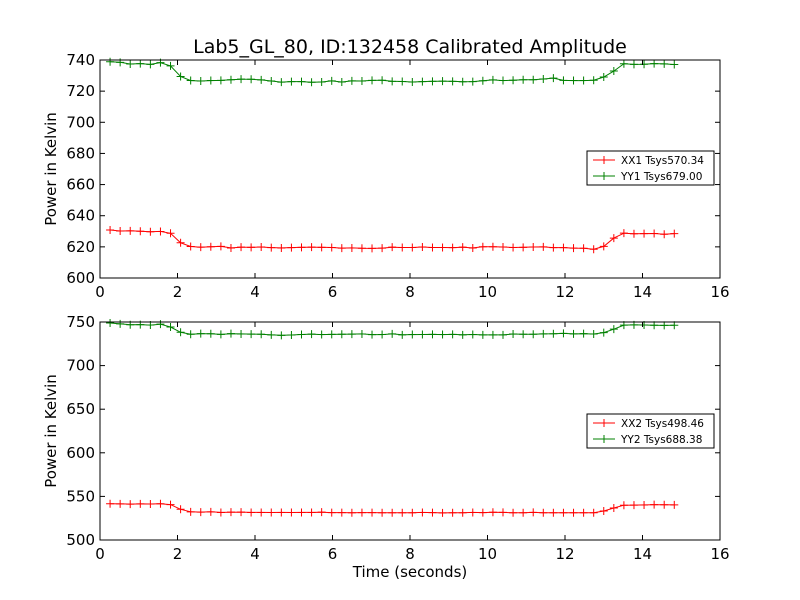 This screenshot has width=800, height=600. I want to click on bottom-y-axis-label: Power in Kelvin, so click(51, 431).